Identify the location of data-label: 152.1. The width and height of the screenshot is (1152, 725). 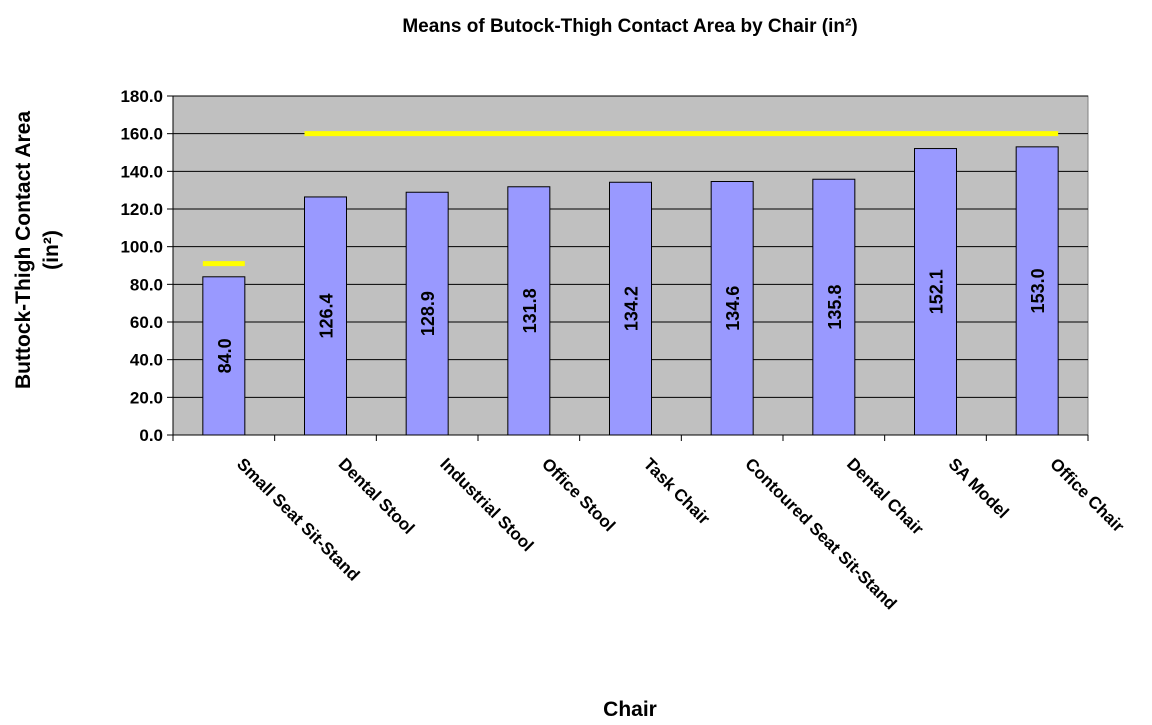
(937, 291).